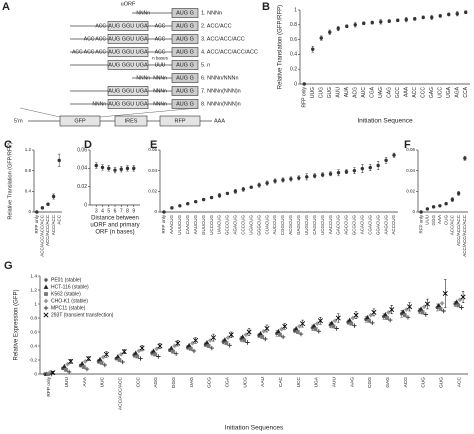 Image resolution: width=474 pixels, height=434 pixels. What do you see at coordinates (229, 52) in the screenshot?
I see `construct-label: 4. ACC/ACC/ACC/ACC` at bounding box center [229, 52].